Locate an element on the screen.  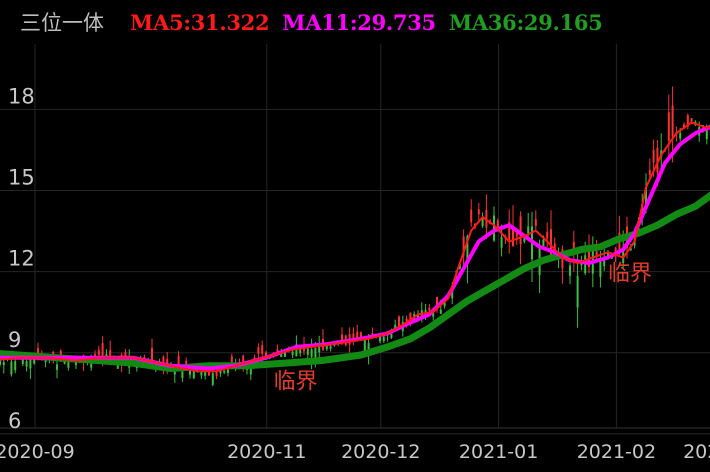
ma11-readout: MA11:29.735 is located at coordinates (359, 22).